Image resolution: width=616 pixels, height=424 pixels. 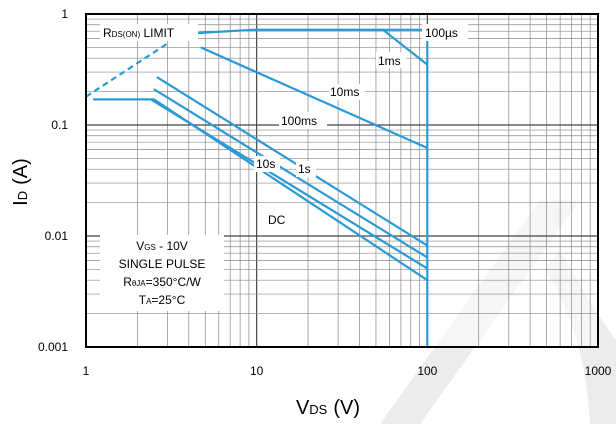 I want to click on series-line-10ms, so click(x=314, y=98).